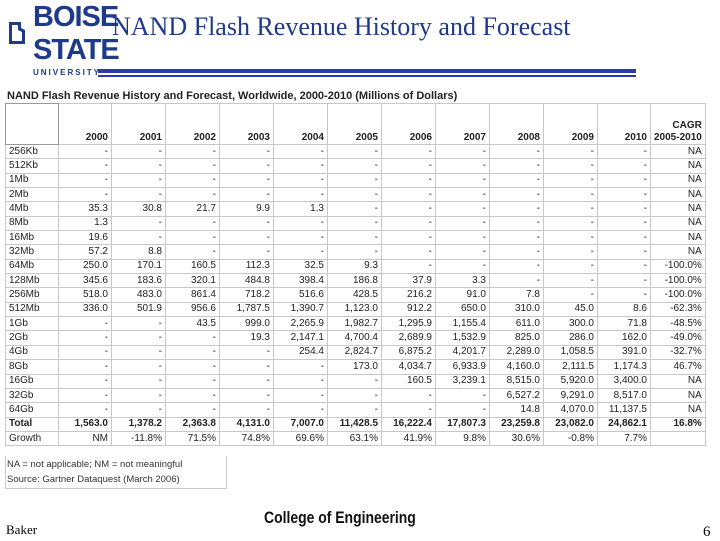 This screenshot has width=720, height=541. Describe the element at coordinates (516, 124) in the screenshot. I see `header-cell: 2008` at that location.